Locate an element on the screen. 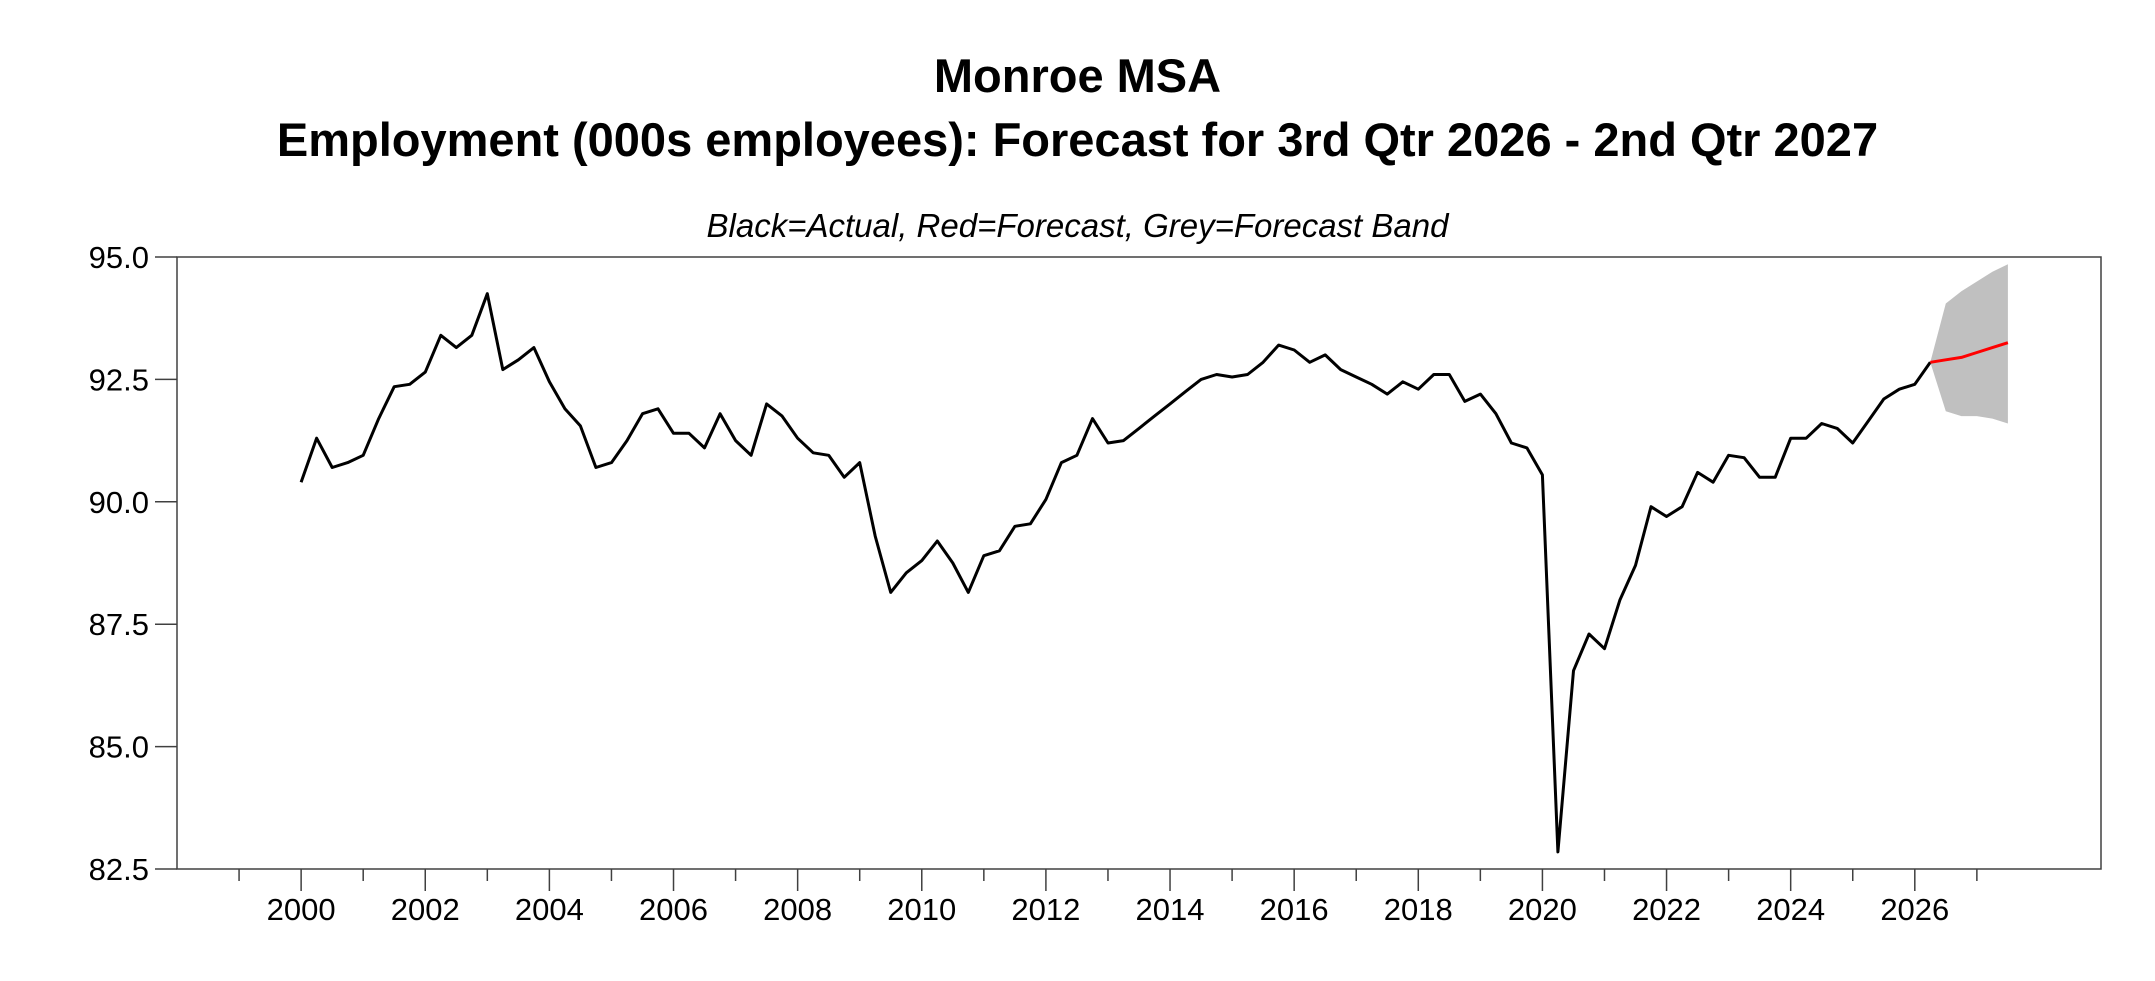 This screenshot has height=981, width=2155. x-tick-label: 2022 is located at coordinates (1666, 909).